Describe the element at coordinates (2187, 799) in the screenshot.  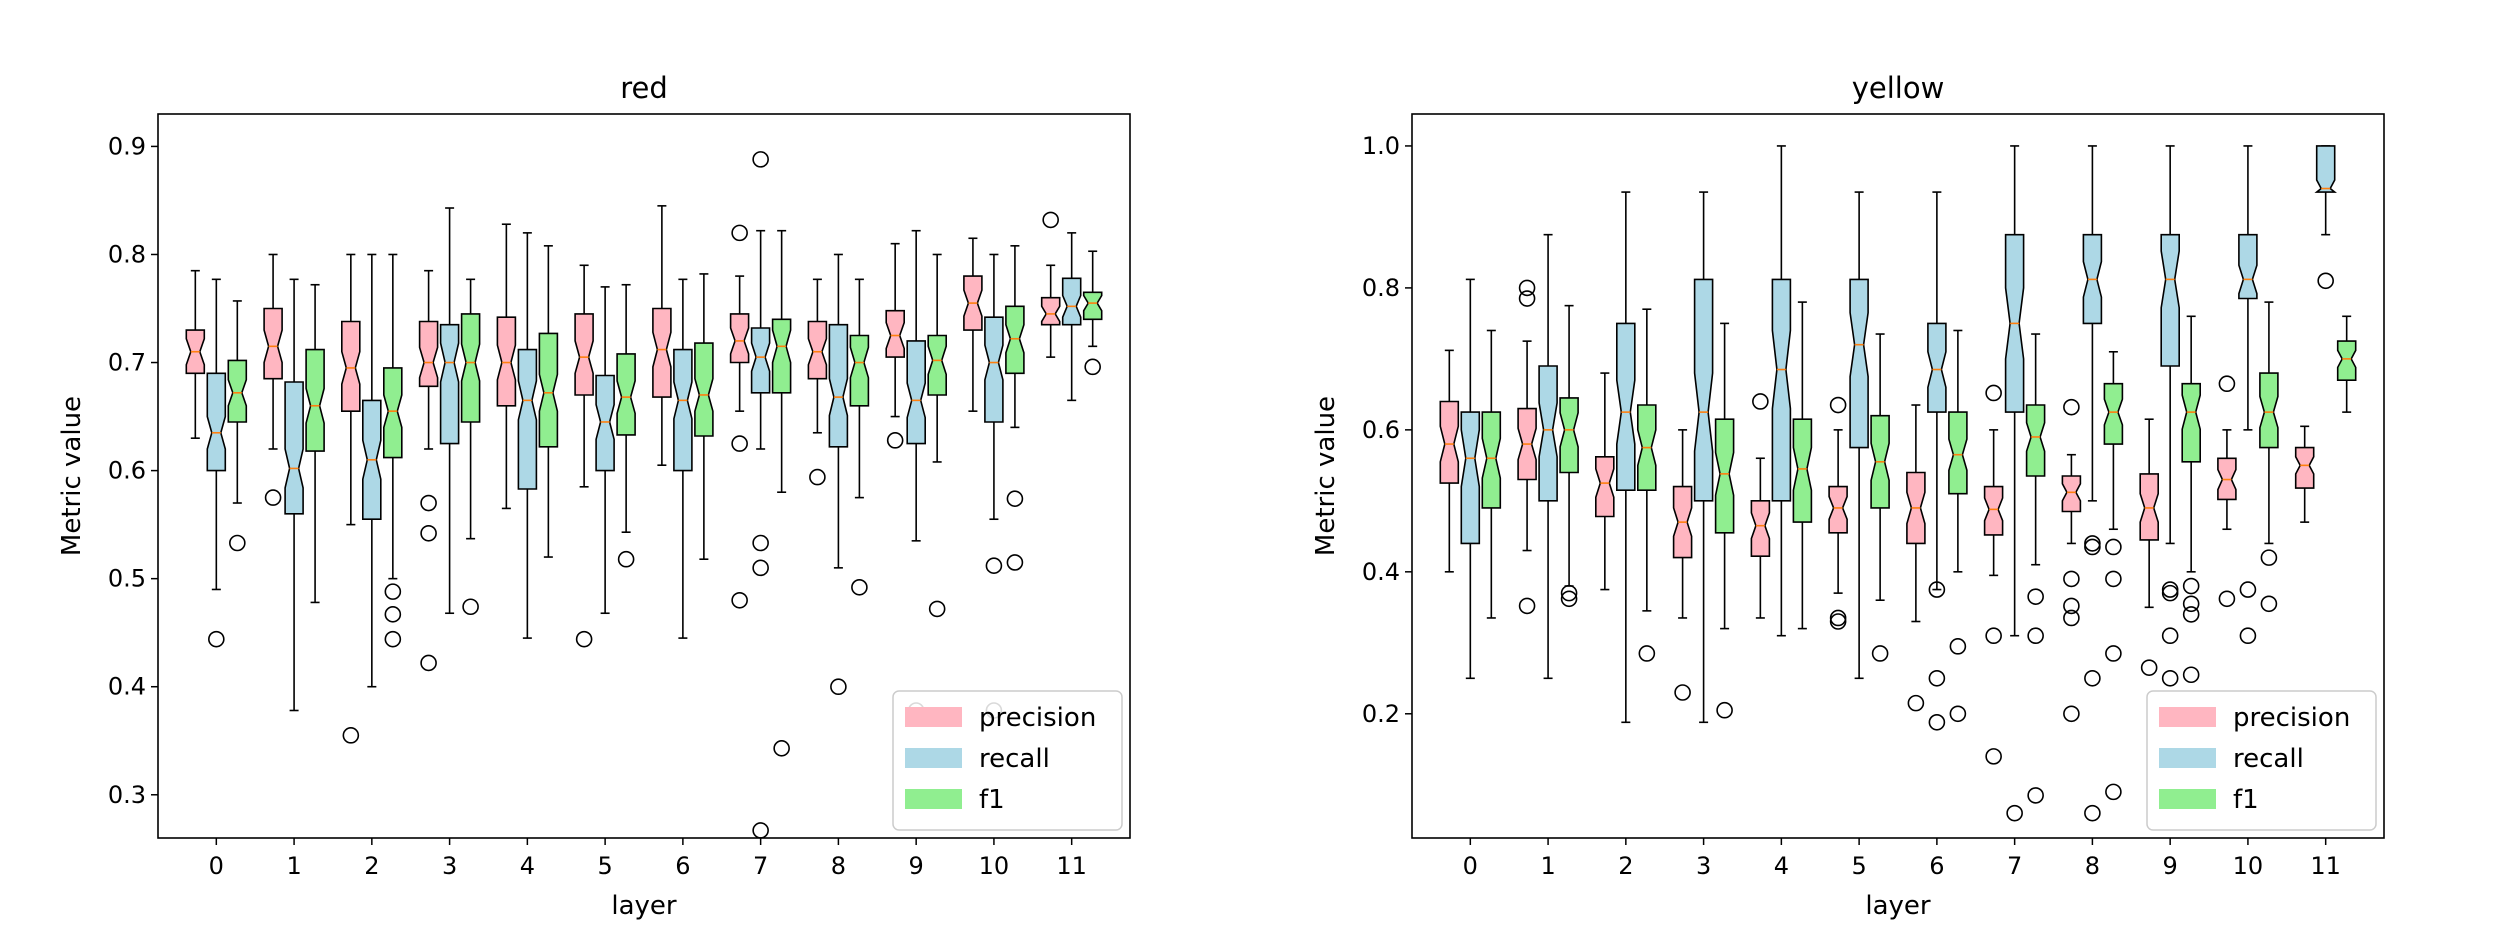
I see `legend-swatch-f1` at that location.